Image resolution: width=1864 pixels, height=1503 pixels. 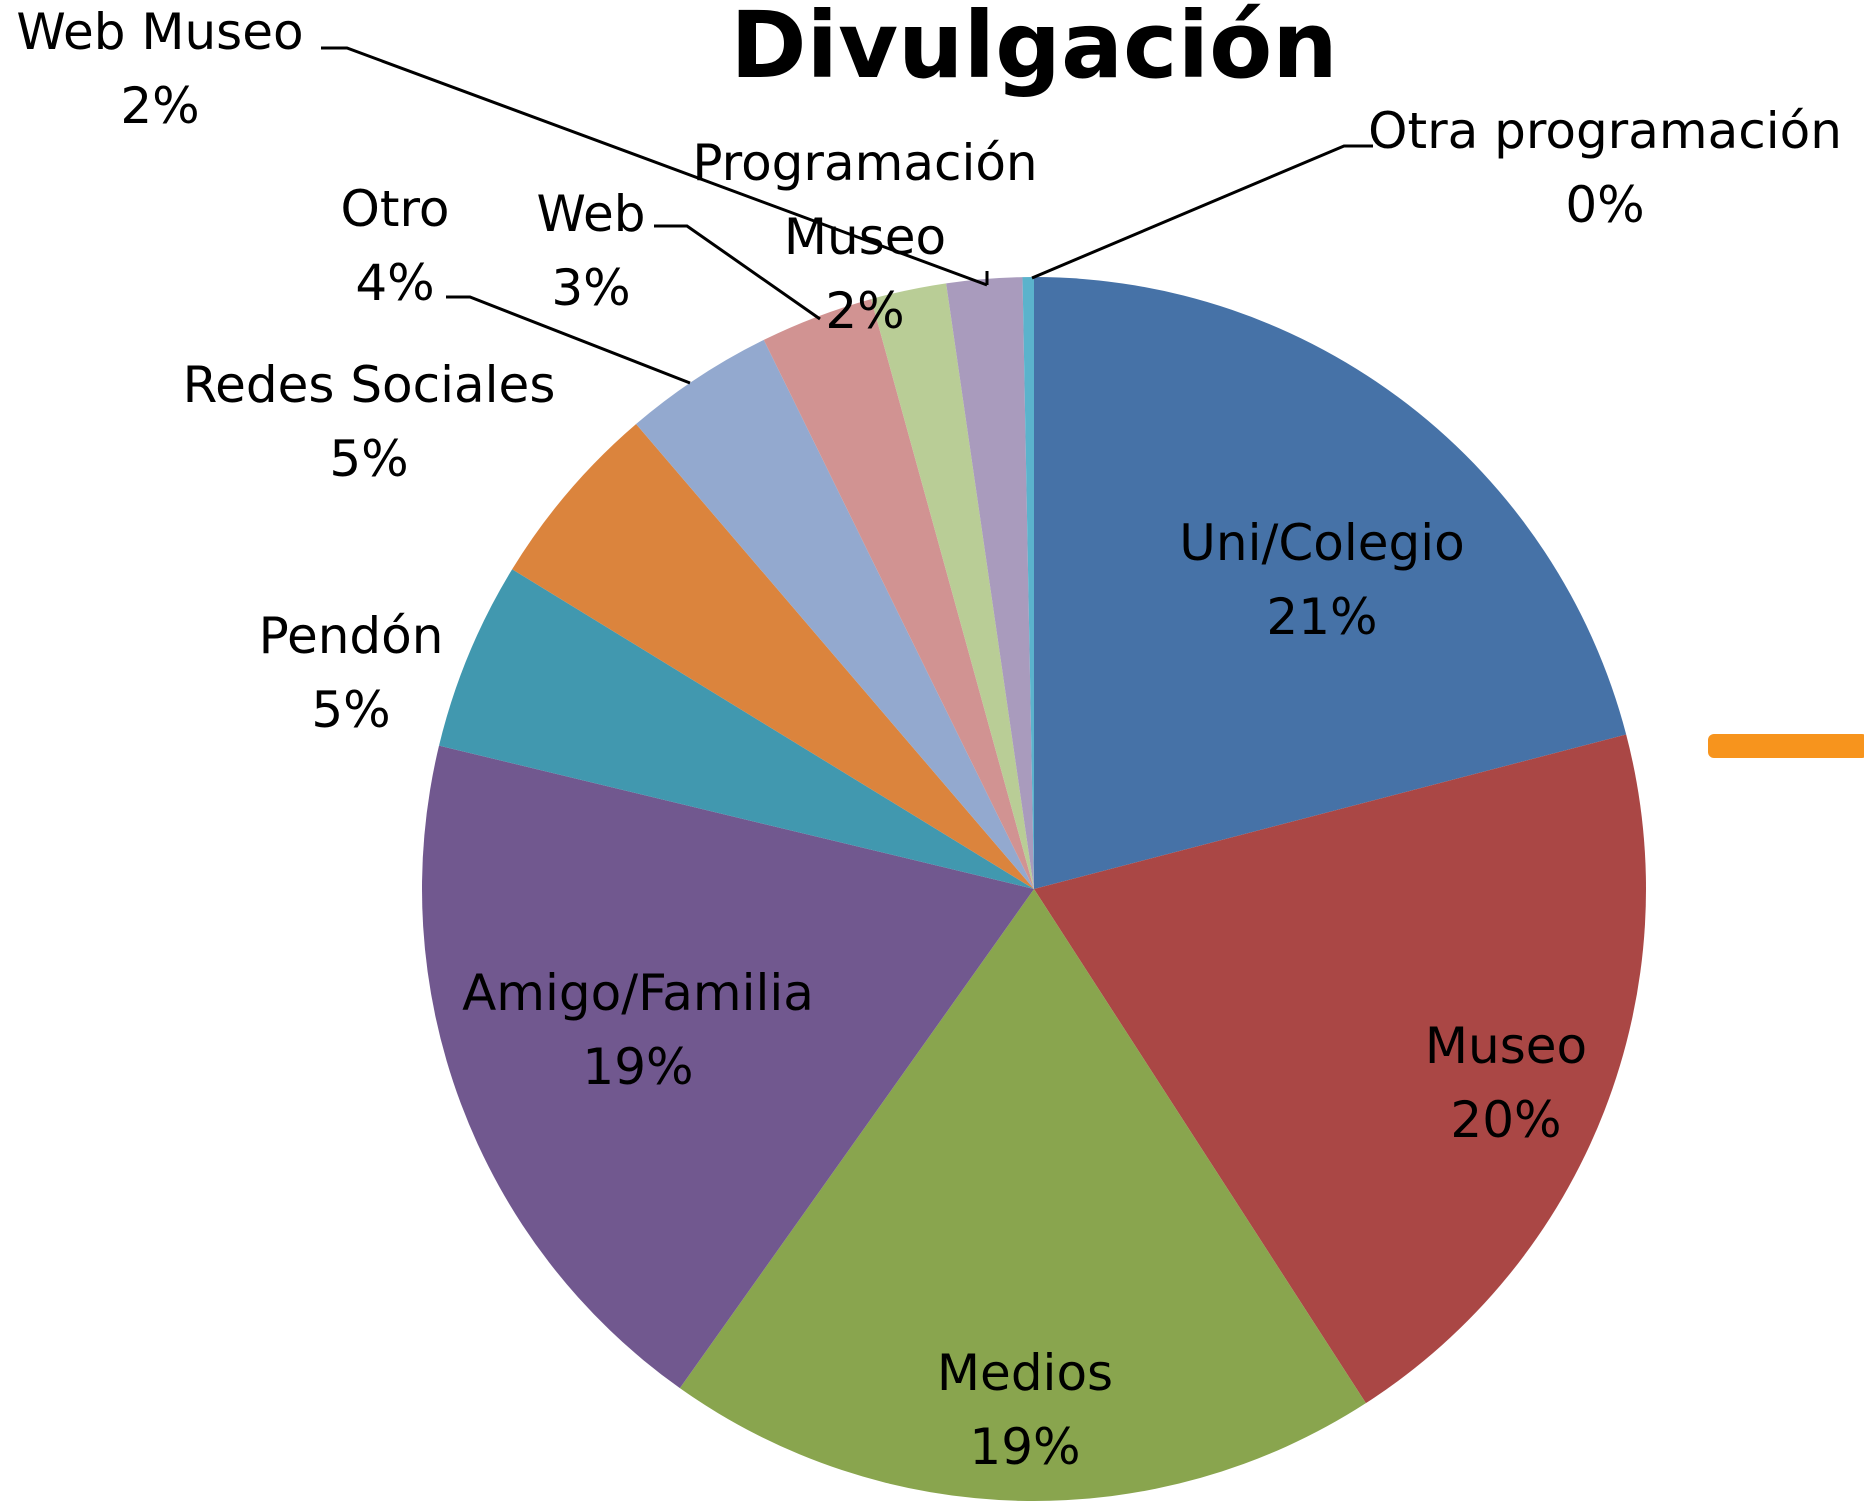 What do you see at coordinates (160, 32) in the screenshot?
I see `slice-label: Web Museo` at bounding box center [160, 32].